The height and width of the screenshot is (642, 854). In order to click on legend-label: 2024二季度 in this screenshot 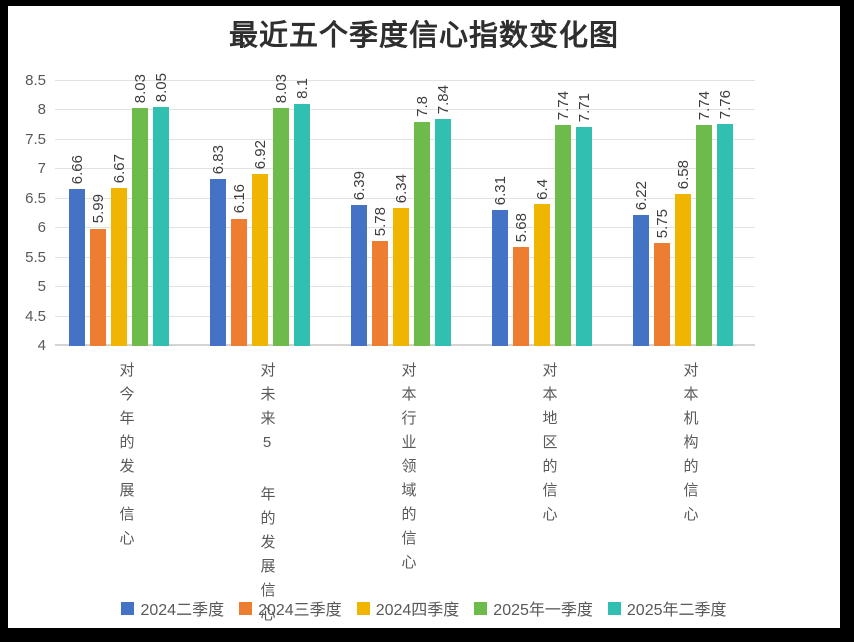, I will do `click(182, 610)`.